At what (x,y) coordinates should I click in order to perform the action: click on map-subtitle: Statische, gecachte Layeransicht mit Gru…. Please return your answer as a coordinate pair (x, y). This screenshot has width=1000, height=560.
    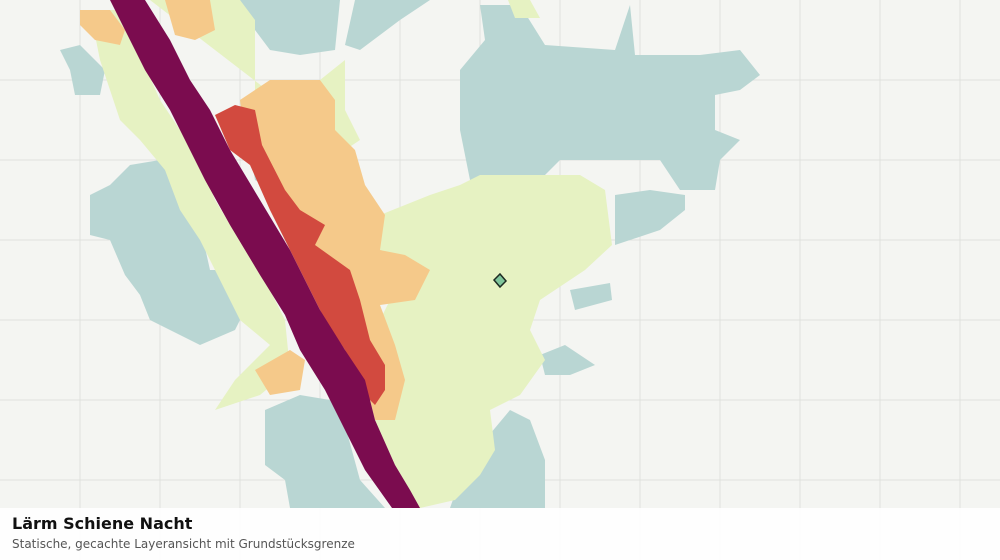
    Looking at the image, I should click on (183, 544).